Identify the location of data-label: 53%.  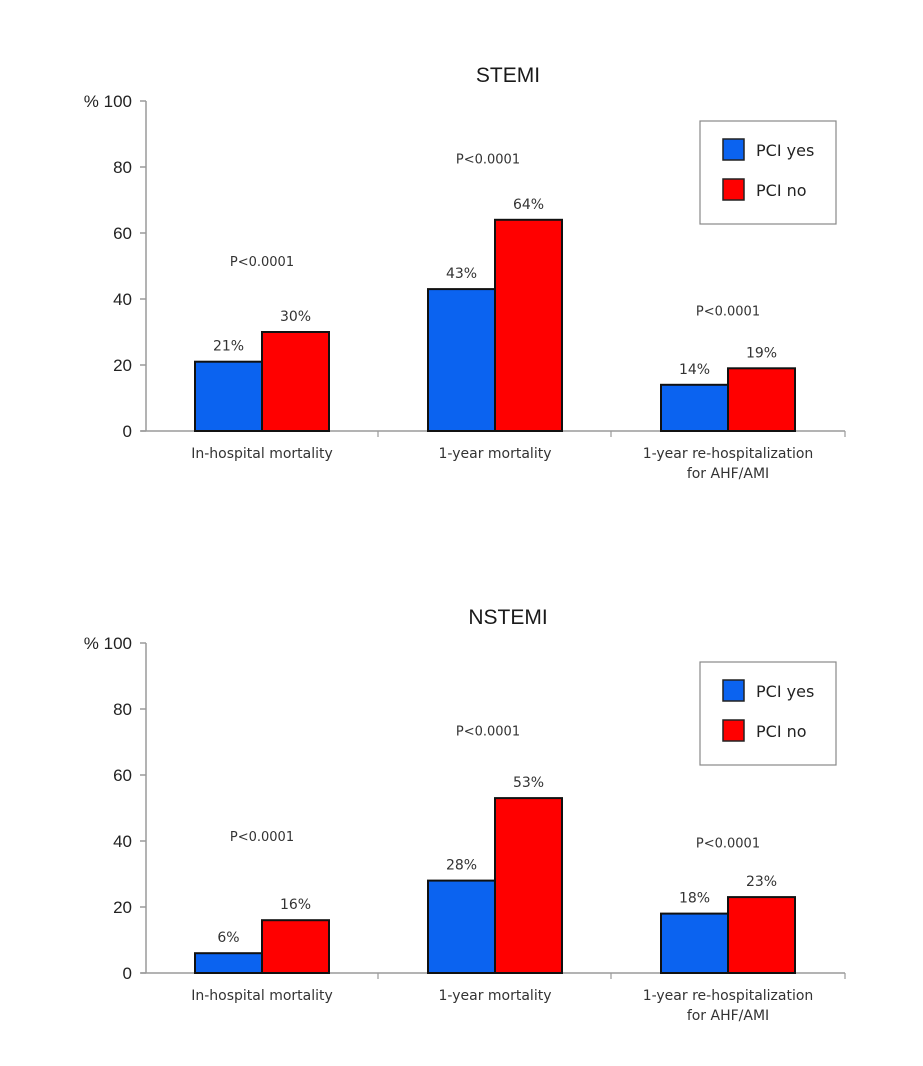
(528, 783).